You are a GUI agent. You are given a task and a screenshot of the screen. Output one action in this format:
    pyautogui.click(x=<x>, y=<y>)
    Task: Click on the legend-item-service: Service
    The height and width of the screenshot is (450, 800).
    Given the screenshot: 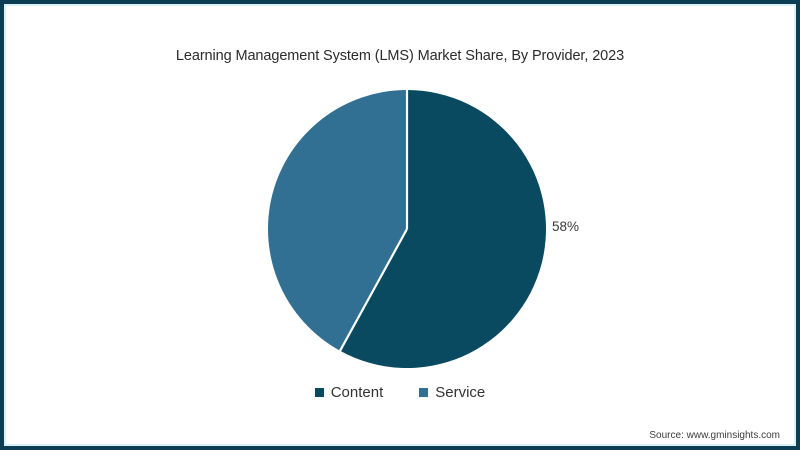 What is the action you would take?
    pyautogui.click(x=452, y=392)
    